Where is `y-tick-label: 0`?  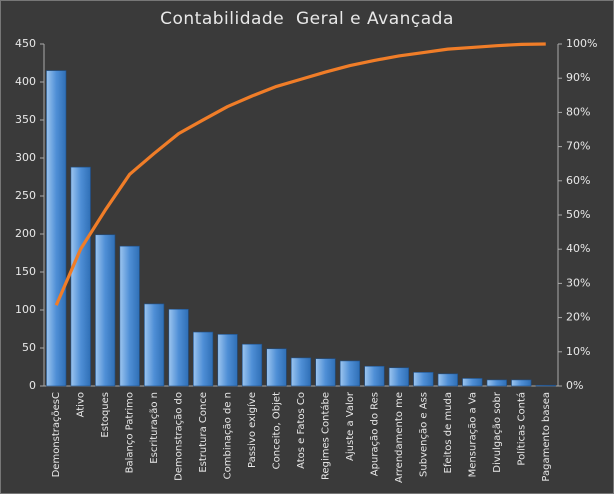 y-tick-label: 0 is located at coordinates (32, 385).